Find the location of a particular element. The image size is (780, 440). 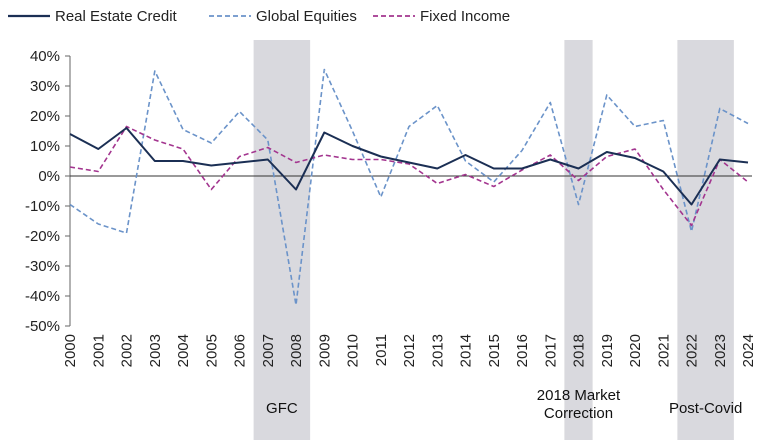

y-tick-label: 10% is located at coordinates (45, 146).